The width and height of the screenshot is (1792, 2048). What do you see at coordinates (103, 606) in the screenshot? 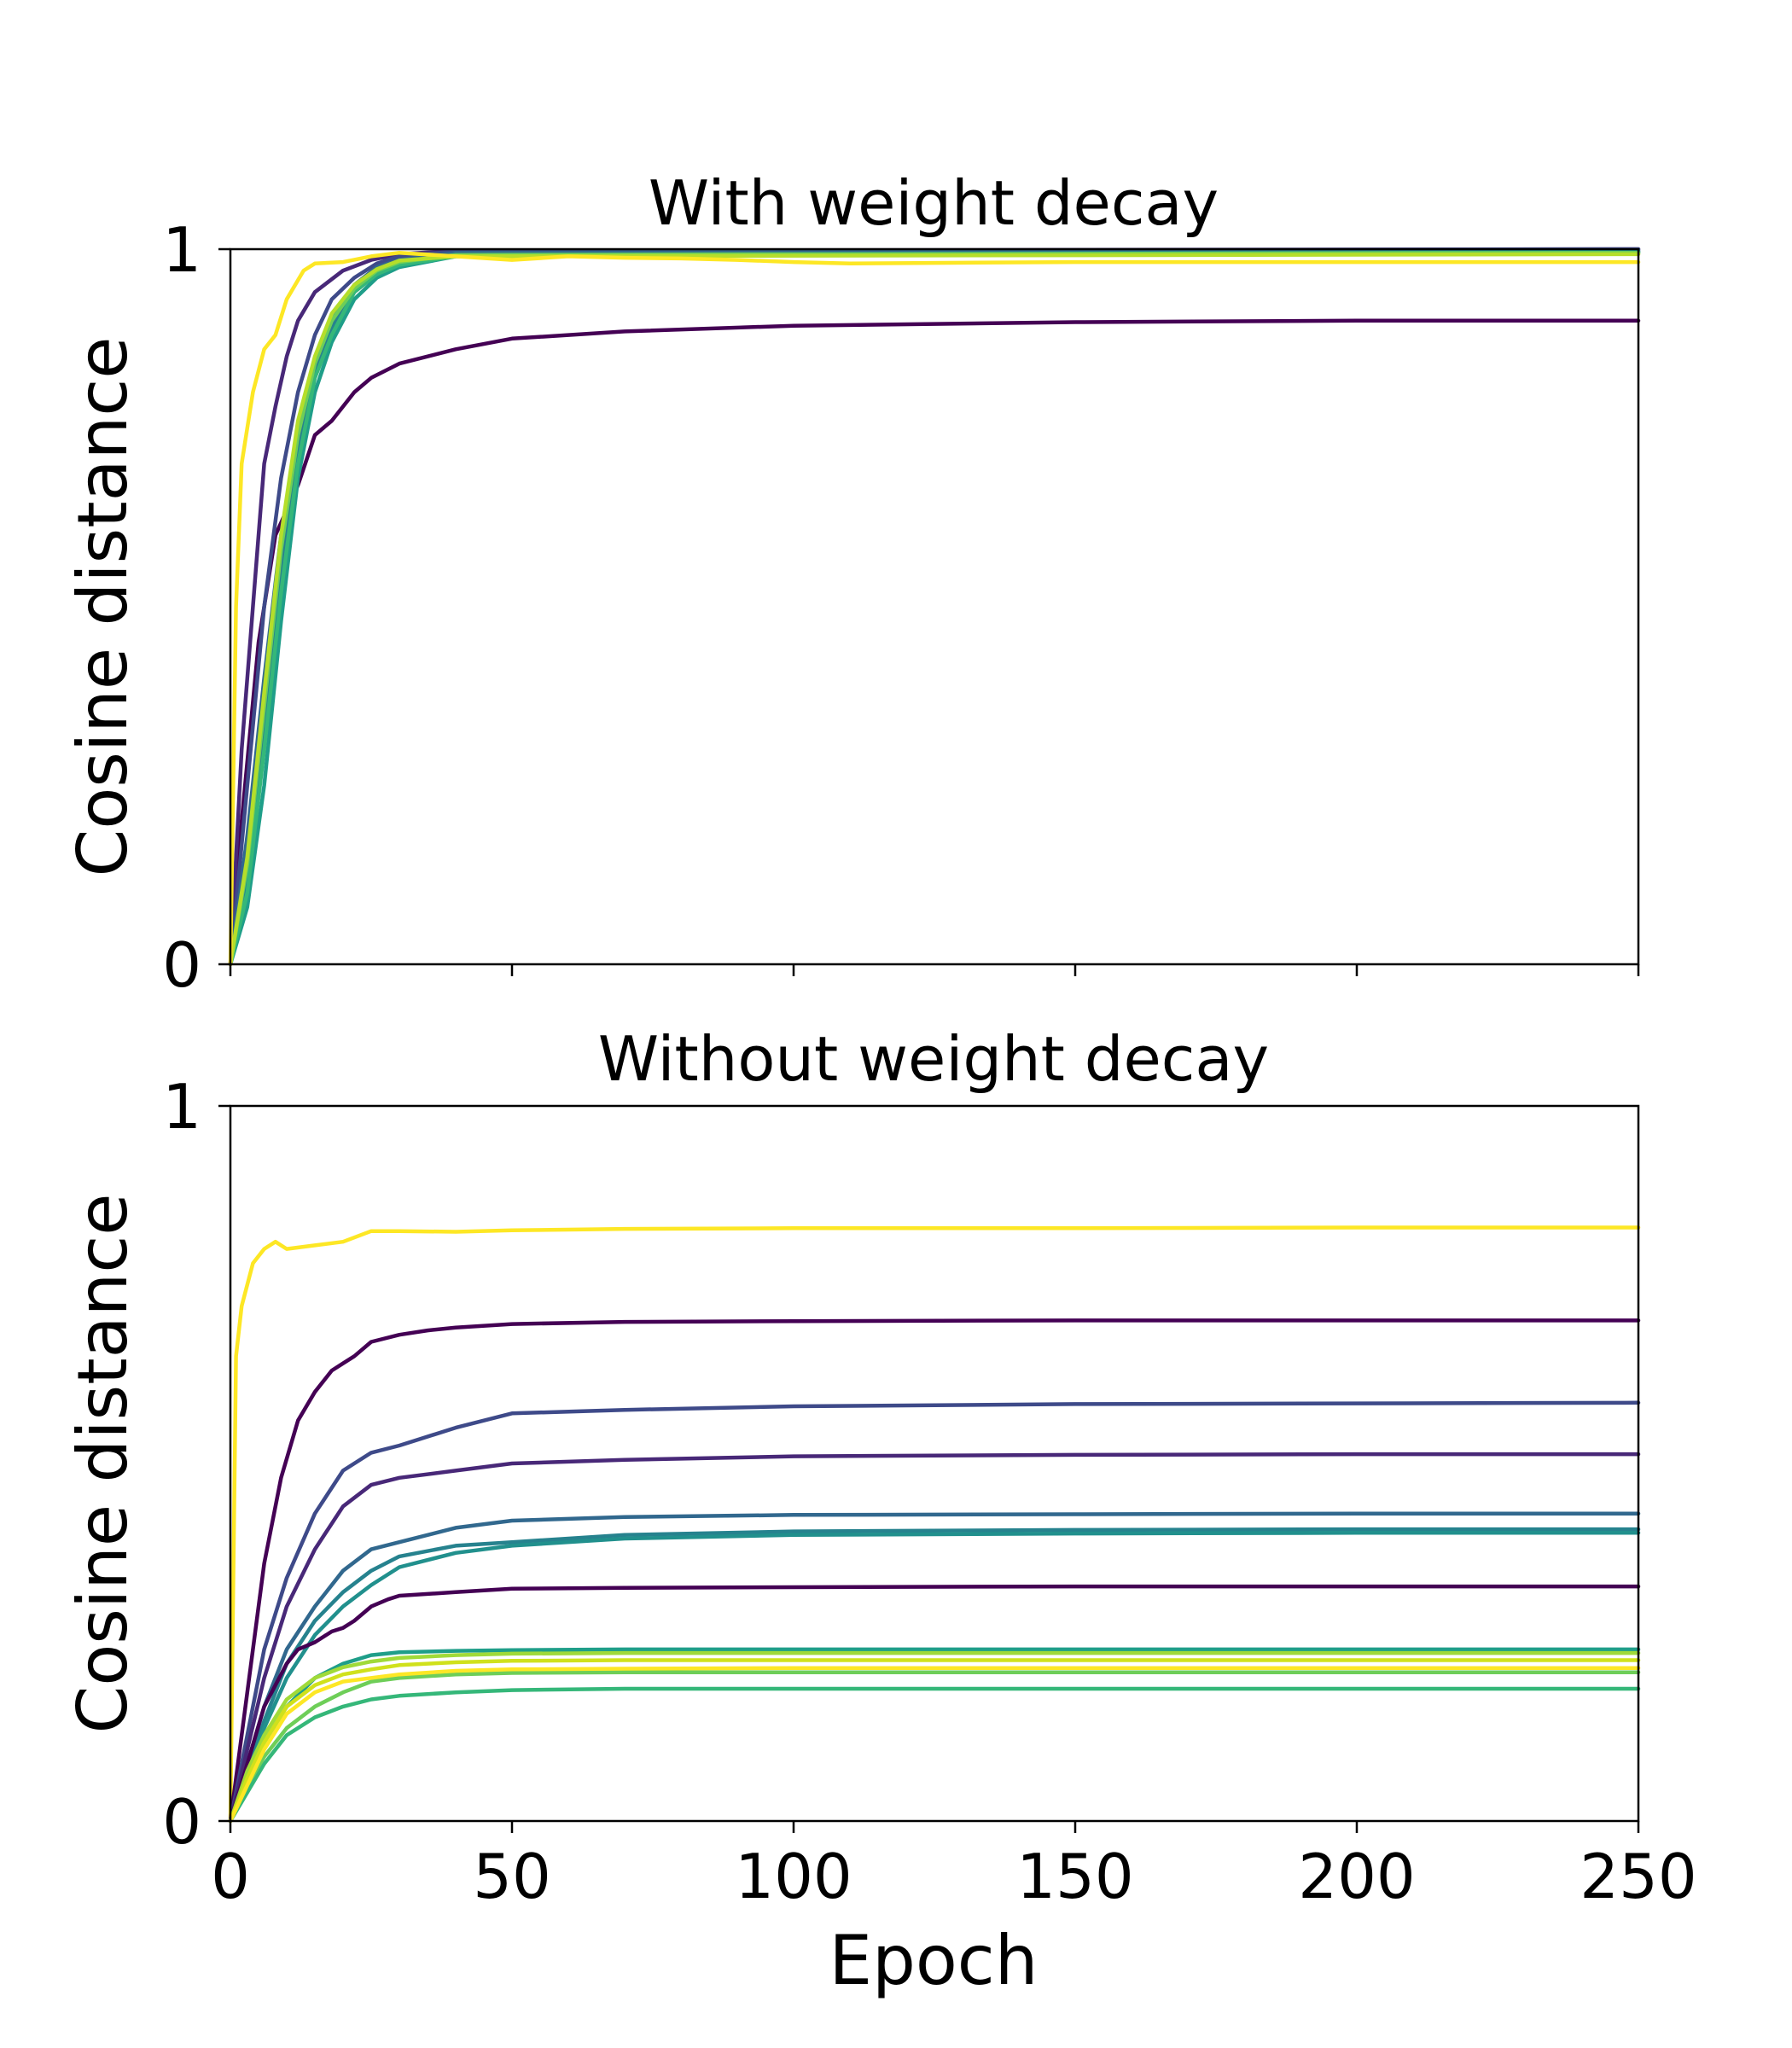
I see `panel-top-ylabel: Cosine distance` at bounding box center [103, 606].